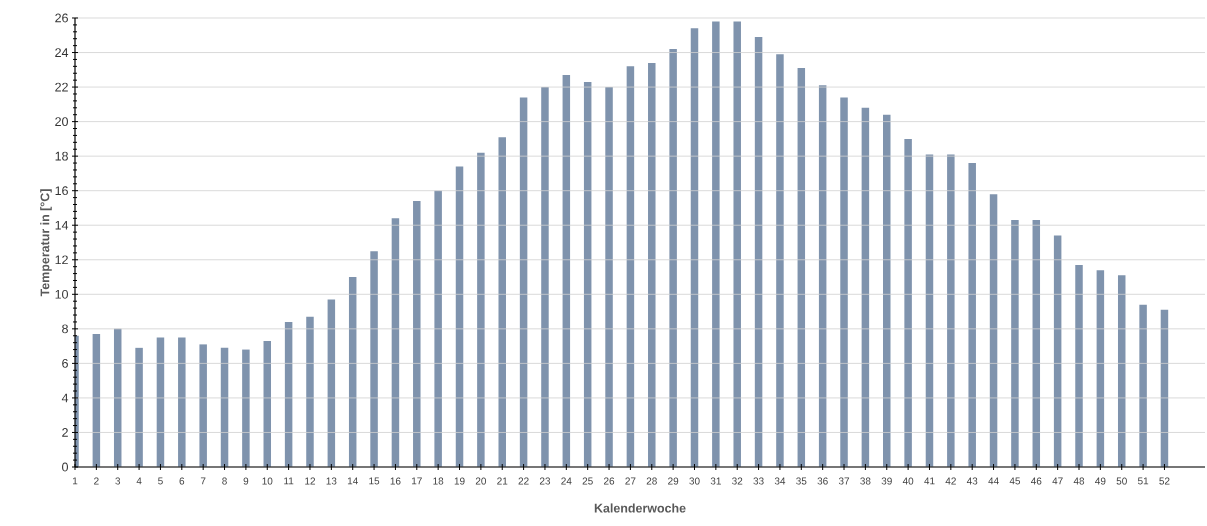 Image resolution: width=1207 pixels, height=526 pixels. Describe the element at coordinates (972, 481) in the screenshot. I see `x-tick-label: 43` at that location.